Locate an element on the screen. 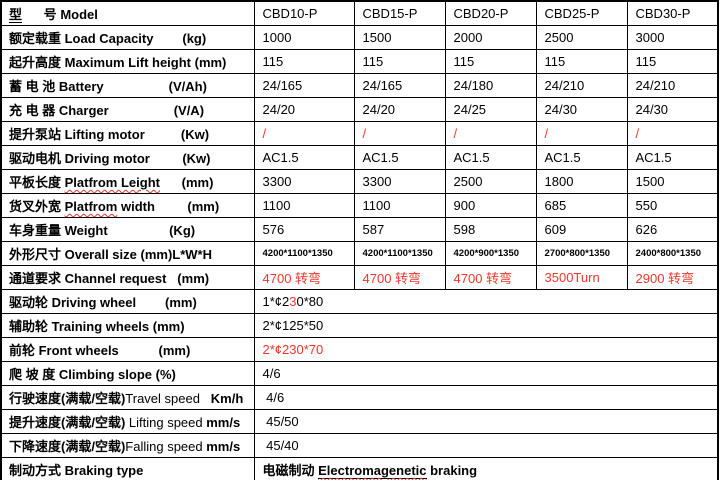  value-weight-col1: 576 is located at coordinates (304, 229).